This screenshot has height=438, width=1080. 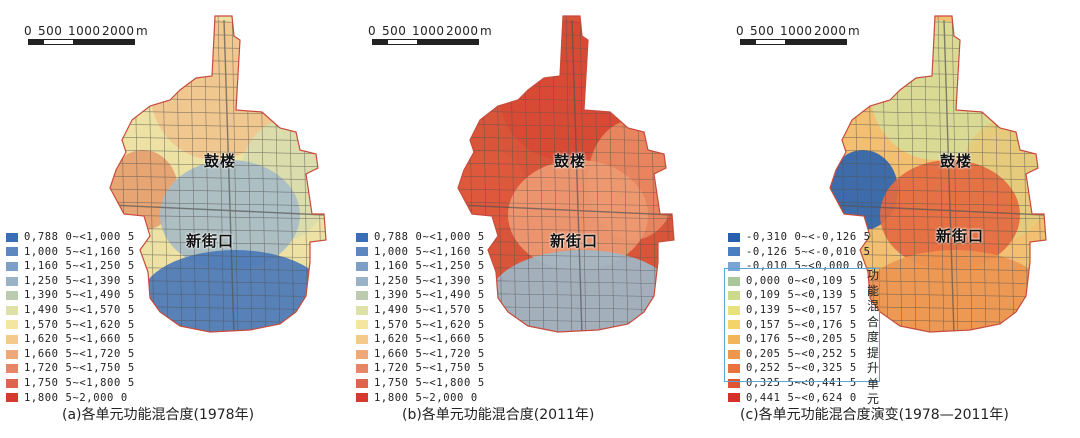 I want to click on legend-item: 1,000 5~<1,160 5, so click(x=70, y=252).